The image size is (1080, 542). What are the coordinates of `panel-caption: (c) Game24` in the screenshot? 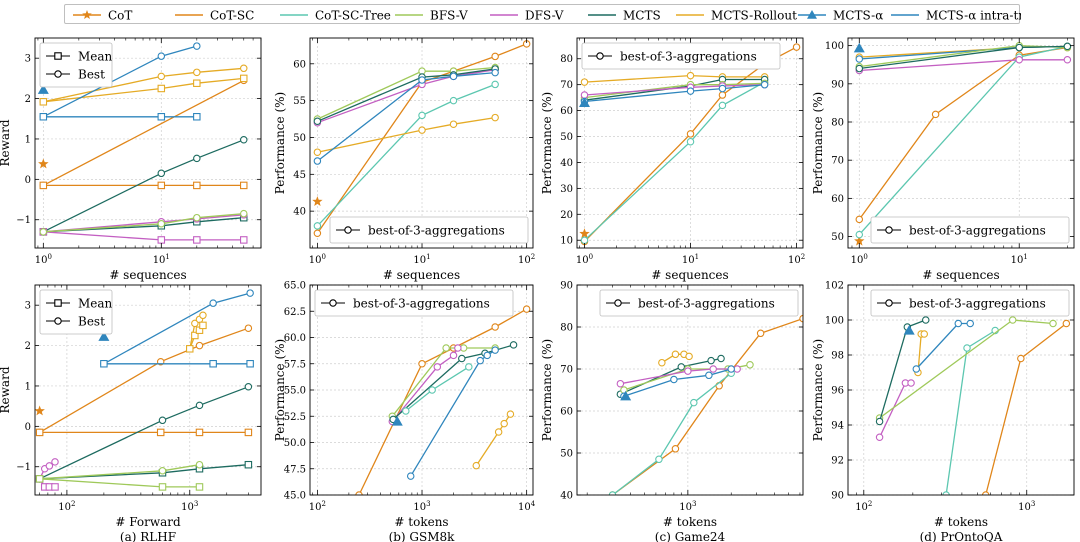 It's located at (690, 536).